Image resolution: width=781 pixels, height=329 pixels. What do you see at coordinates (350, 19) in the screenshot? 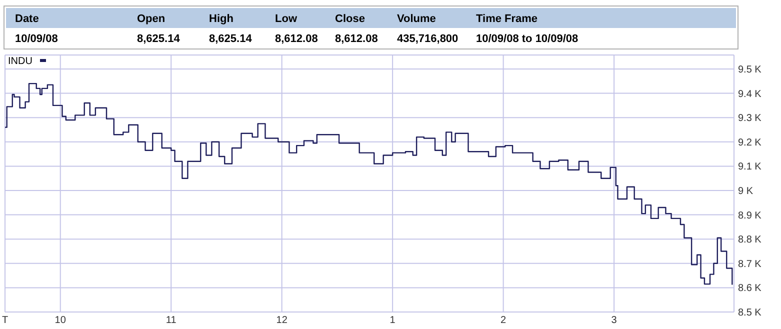
I see `text: Close` at bounding box center [350, 19].